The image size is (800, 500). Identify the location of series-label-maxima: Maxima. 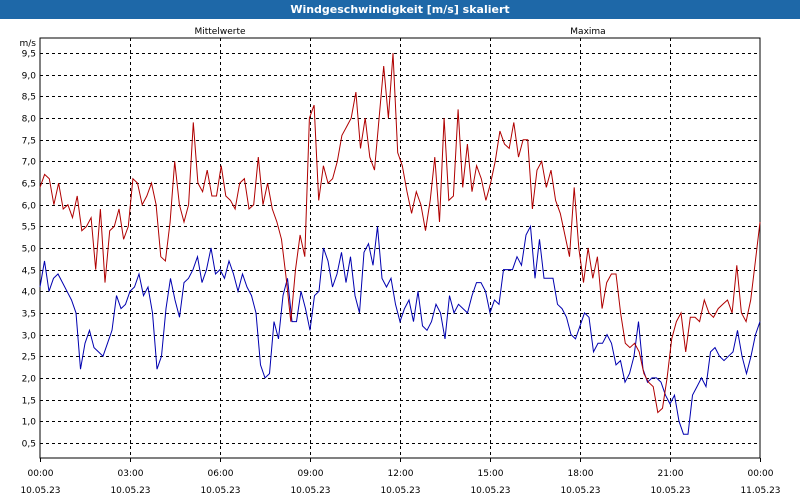
(587, 32).